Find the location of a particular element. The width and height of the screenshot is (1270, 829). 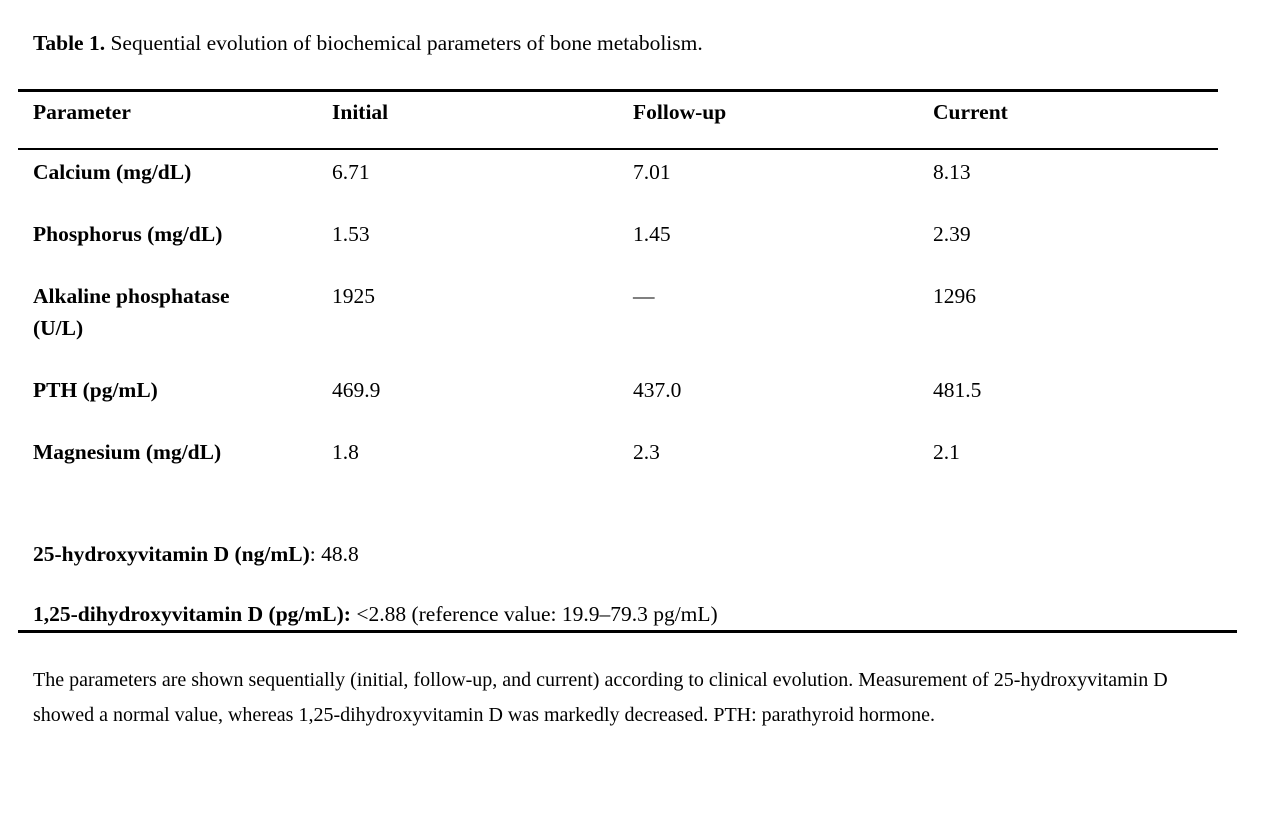

table-header-row: Parameter Initial Follow-up Current is located at coordinates (618, 120).